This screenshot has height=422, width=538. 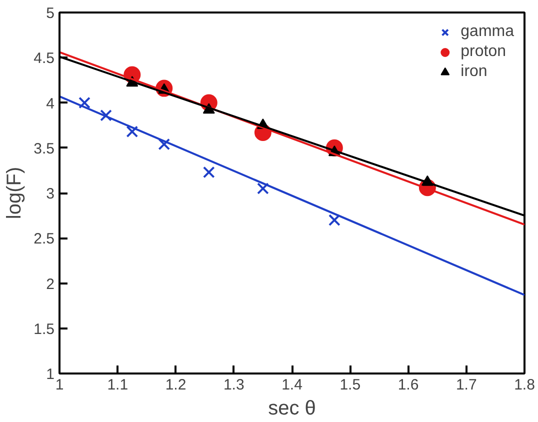 I want to click on y-tick-label: 2, so click(x=50, y=284).